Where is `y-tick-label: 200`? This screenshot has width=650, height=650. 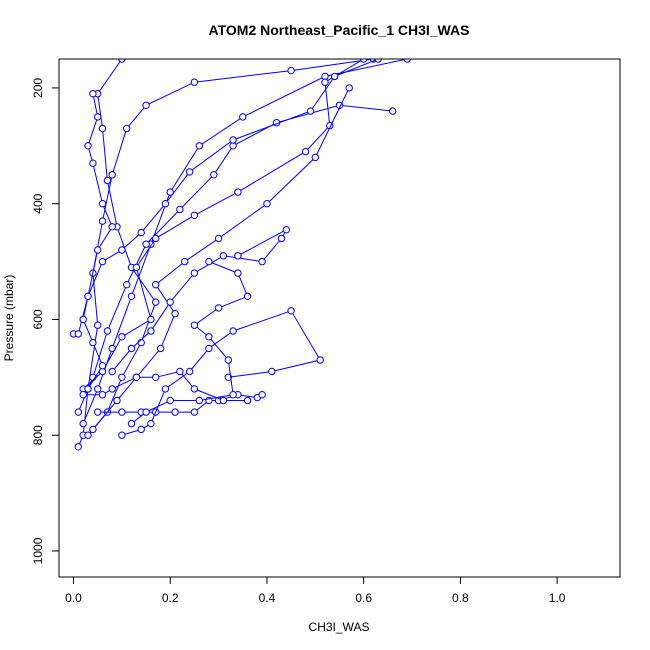
y-tick-label: 200 is located at coordinates (38, 88).